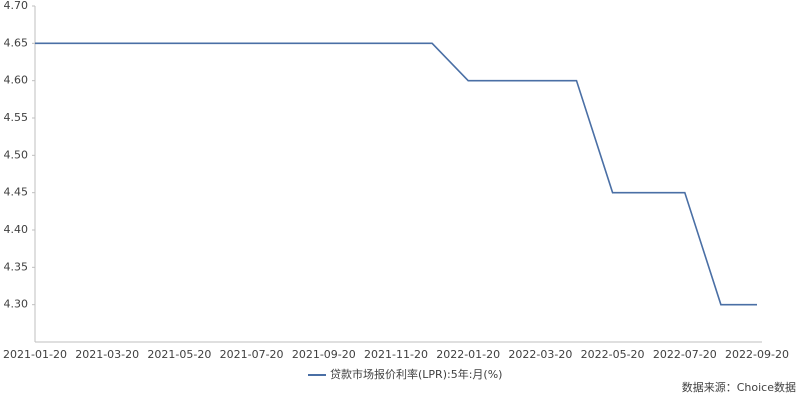 The width and height of the screenshot is (800, 400). What do you see at coordinates (613, 354) in the screenshot?
I see `x-tick-label: 2022-05-20` at bounding box center [613, 354].